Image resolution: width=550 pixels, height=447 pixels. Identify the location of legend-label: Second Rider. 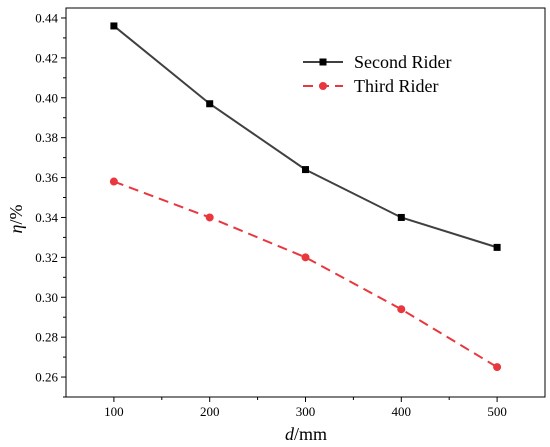
(402, 62).